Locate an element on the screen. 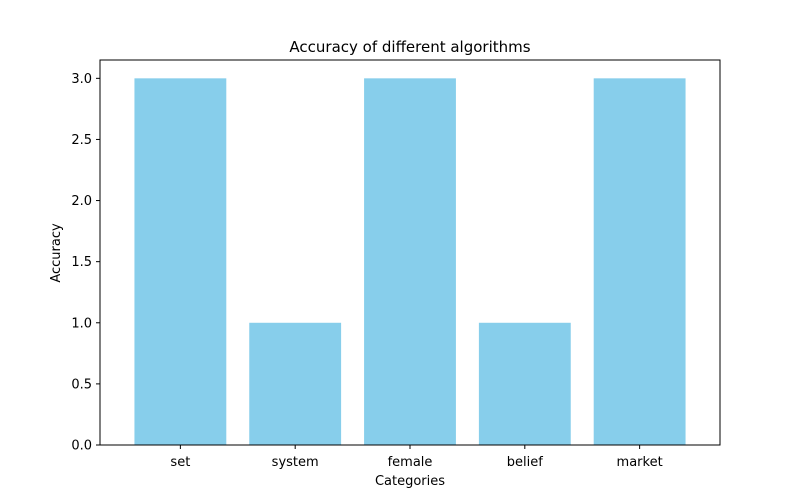 The width and height of the screenshot is (800, 504). bar-system is located at coordinates (295, 383).